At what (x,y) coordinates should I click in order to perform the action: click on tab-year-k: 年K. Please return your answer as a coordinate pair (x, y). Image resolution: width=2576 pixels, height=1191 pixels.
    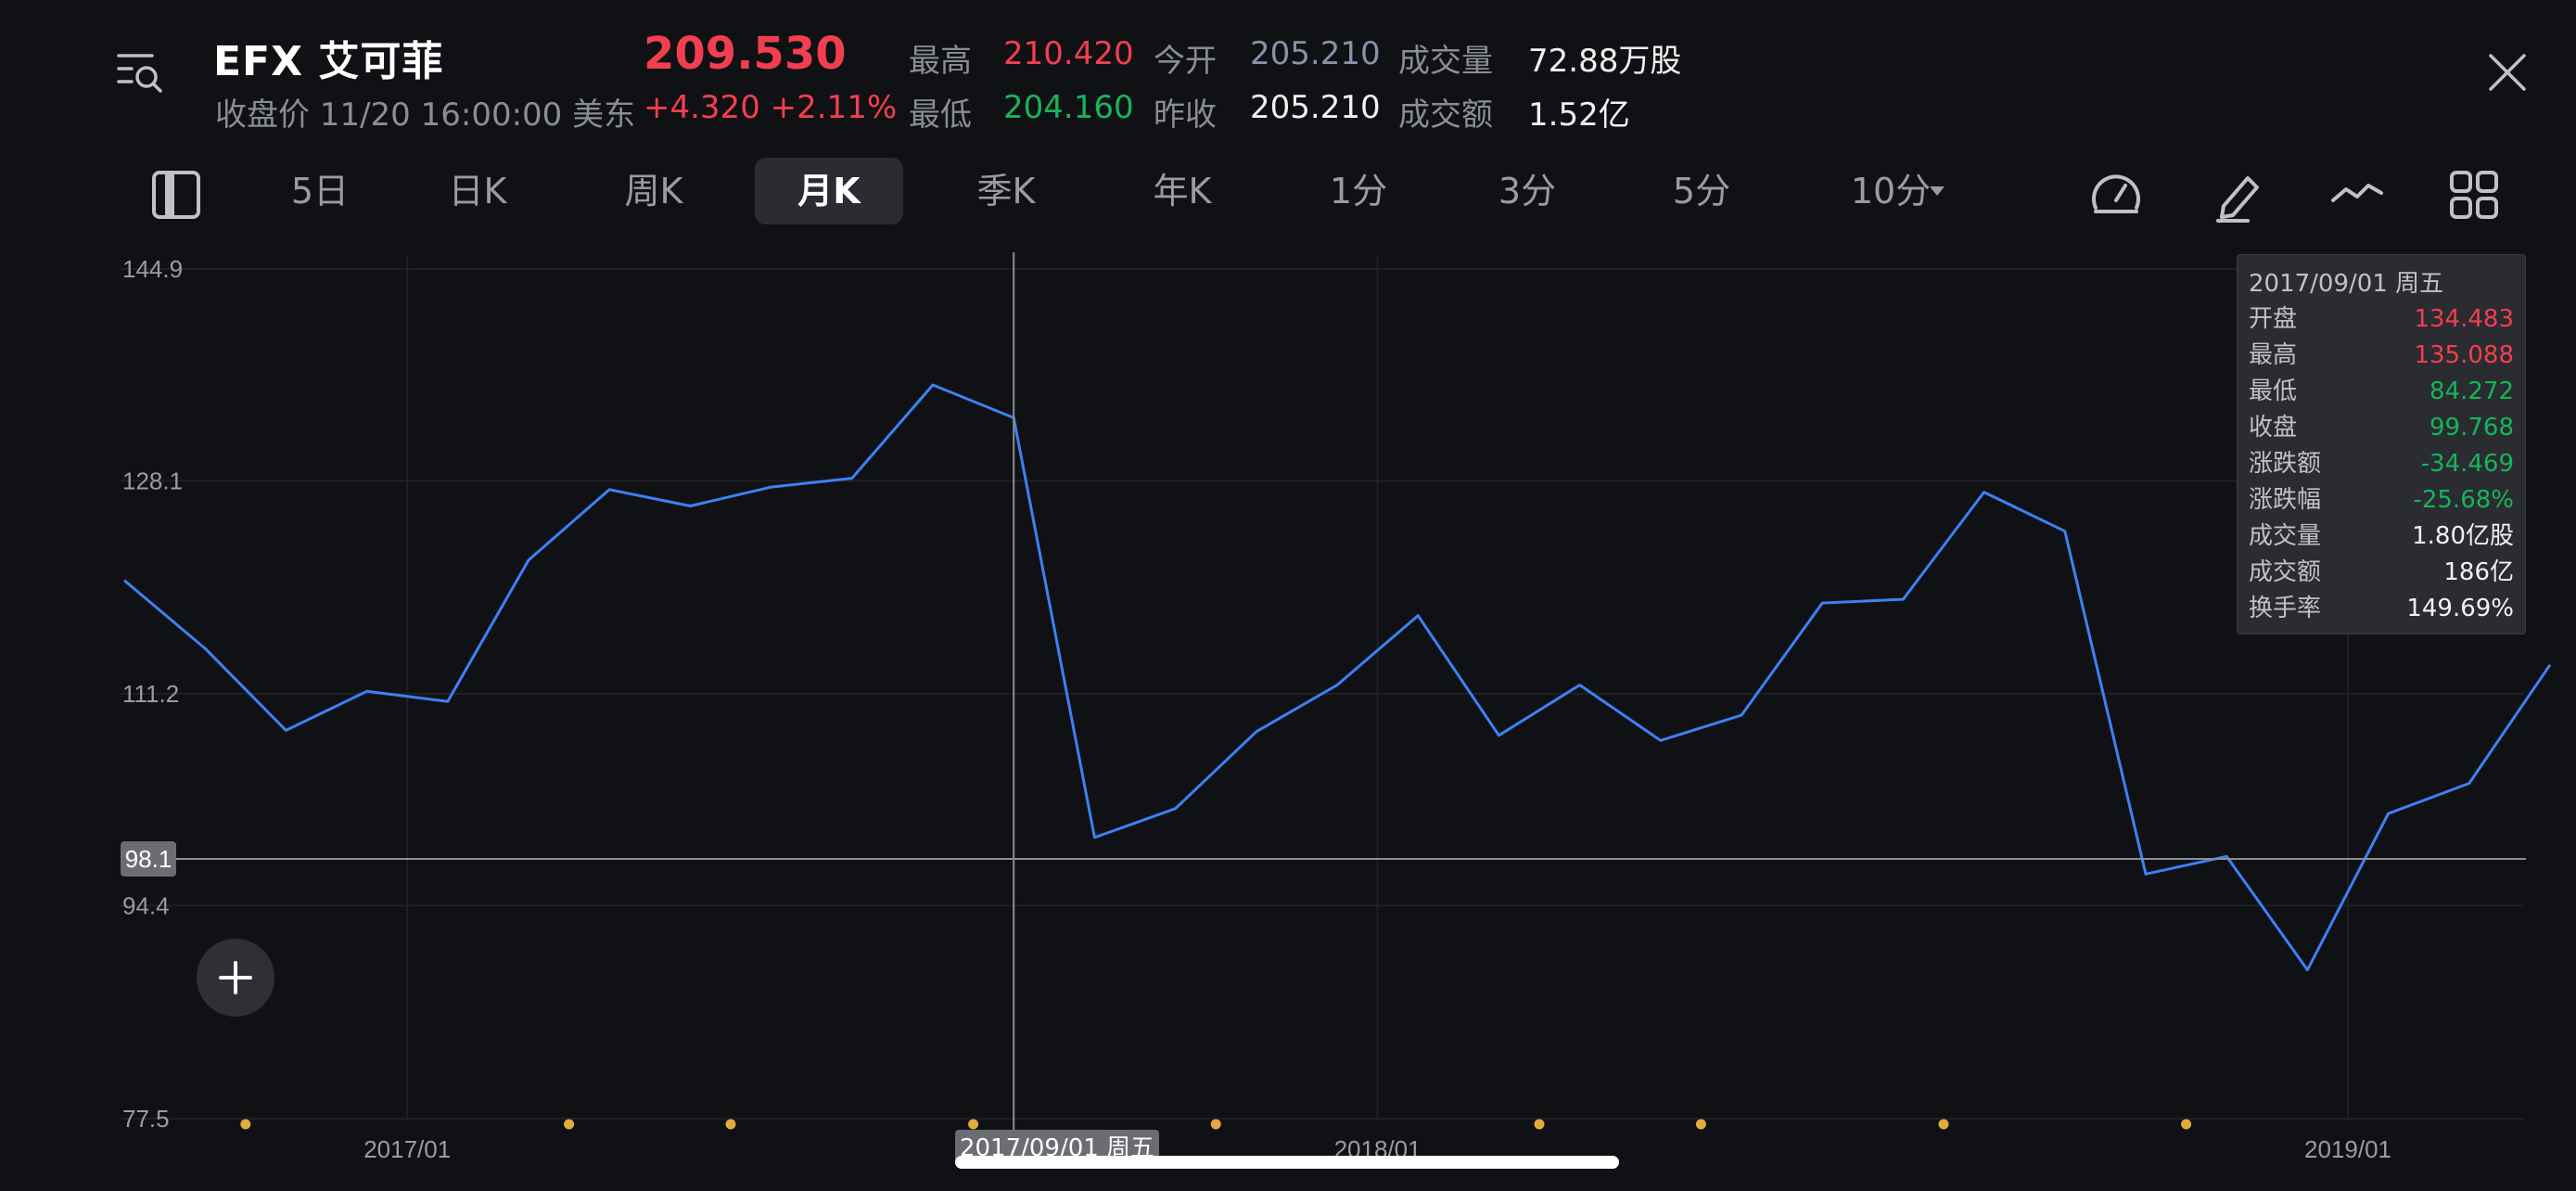
    Looking at the image, I should click on (1183, 191).